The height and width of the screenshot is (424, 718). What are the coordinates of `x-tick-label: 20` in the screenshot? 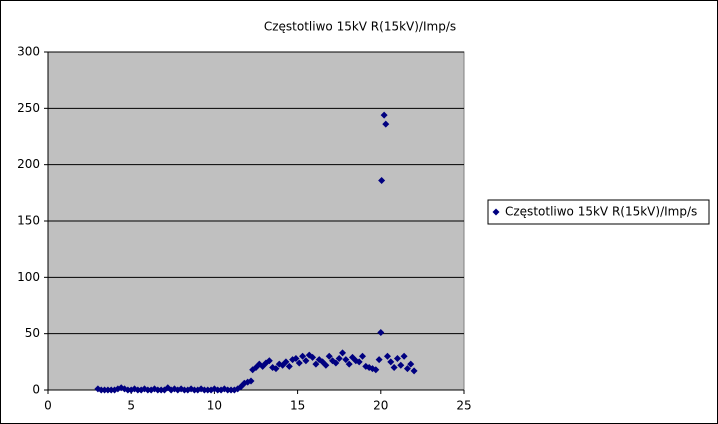 It's located at (380, 406).